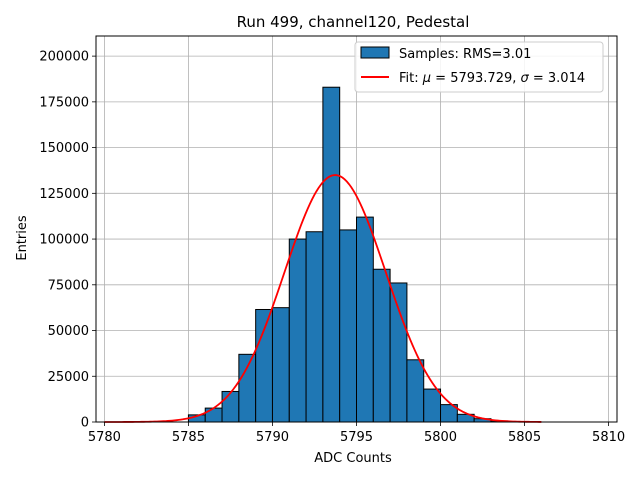 The image size is (640, 480). I want to click on x-axis-ticks: 5780 5785 5790 5795 5800 5805 5810, so click(356, 433).